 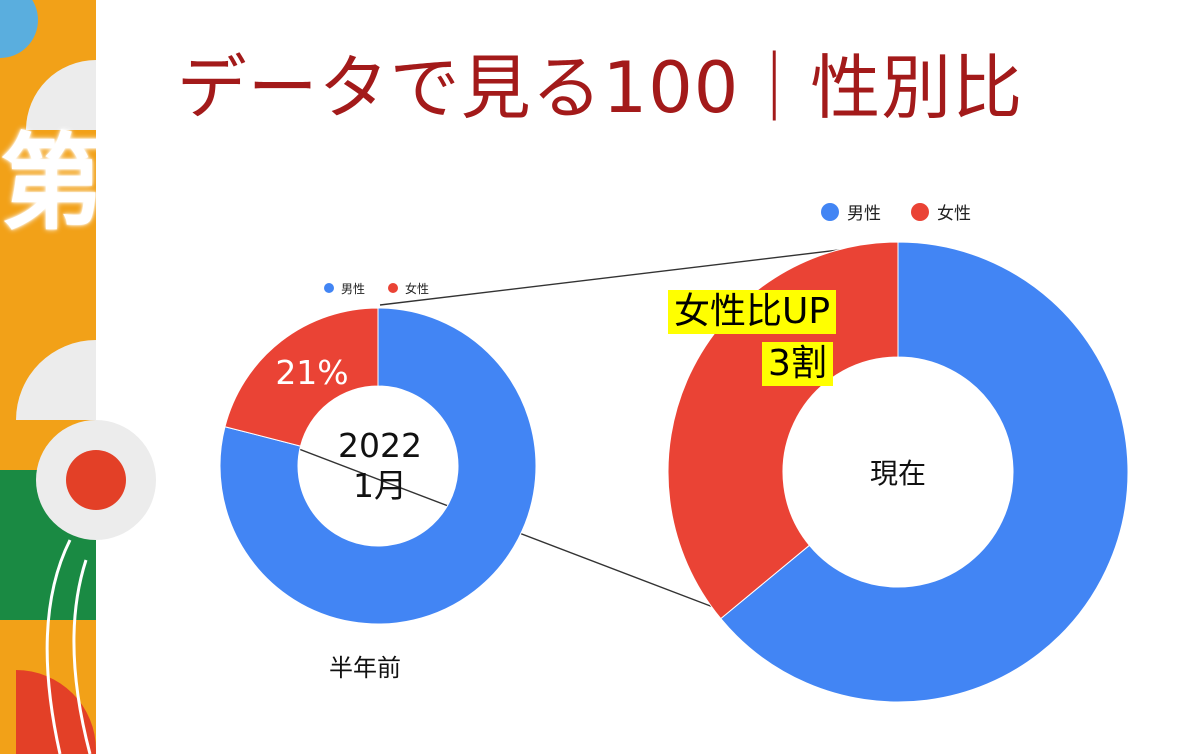 I want to click on legend-left: 男性 女性, so click(x=376, y=288).